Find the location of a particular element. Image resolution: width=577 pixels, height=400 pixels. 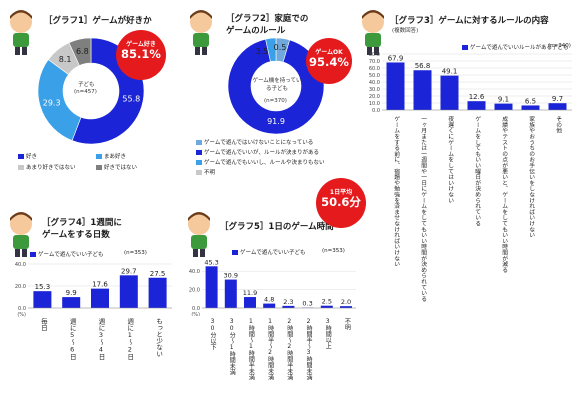

chart5-bar-label: 2.0 is located at coordinates (346, 302).